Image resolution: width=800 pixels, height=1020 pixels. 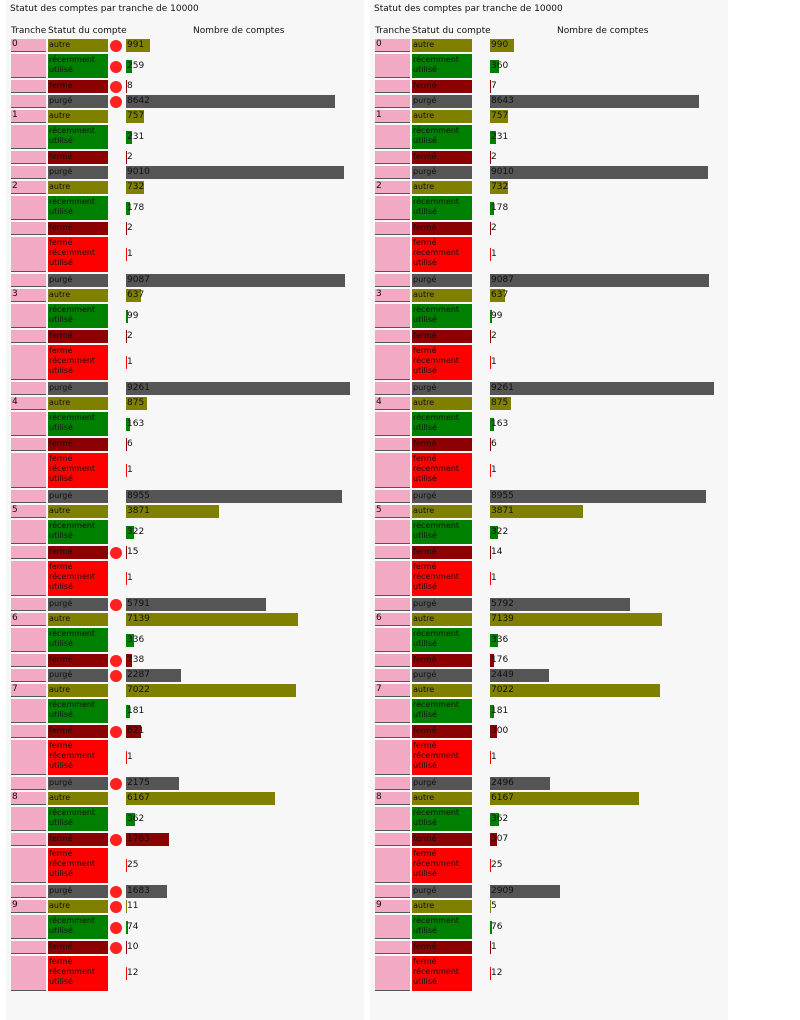 I want to click on count-label: 8642, so click(x=138, y=101).